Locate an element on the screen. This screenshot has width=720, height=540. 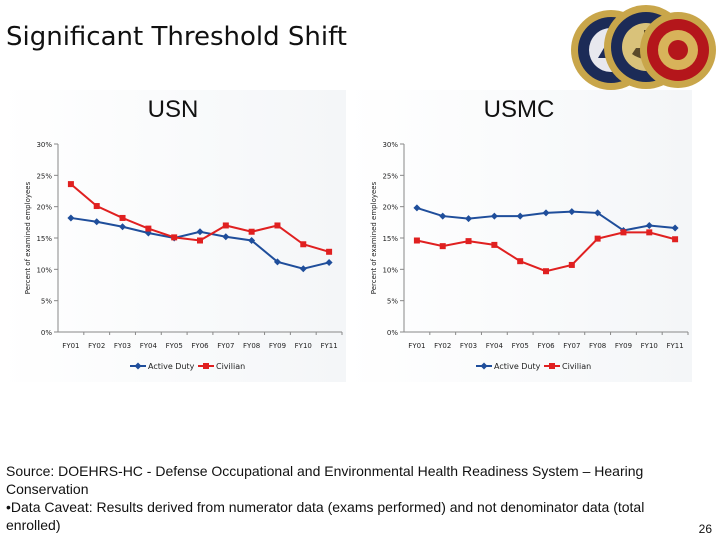
usmc-x-tick-label: FY03 is located at coordinates (468, 346).